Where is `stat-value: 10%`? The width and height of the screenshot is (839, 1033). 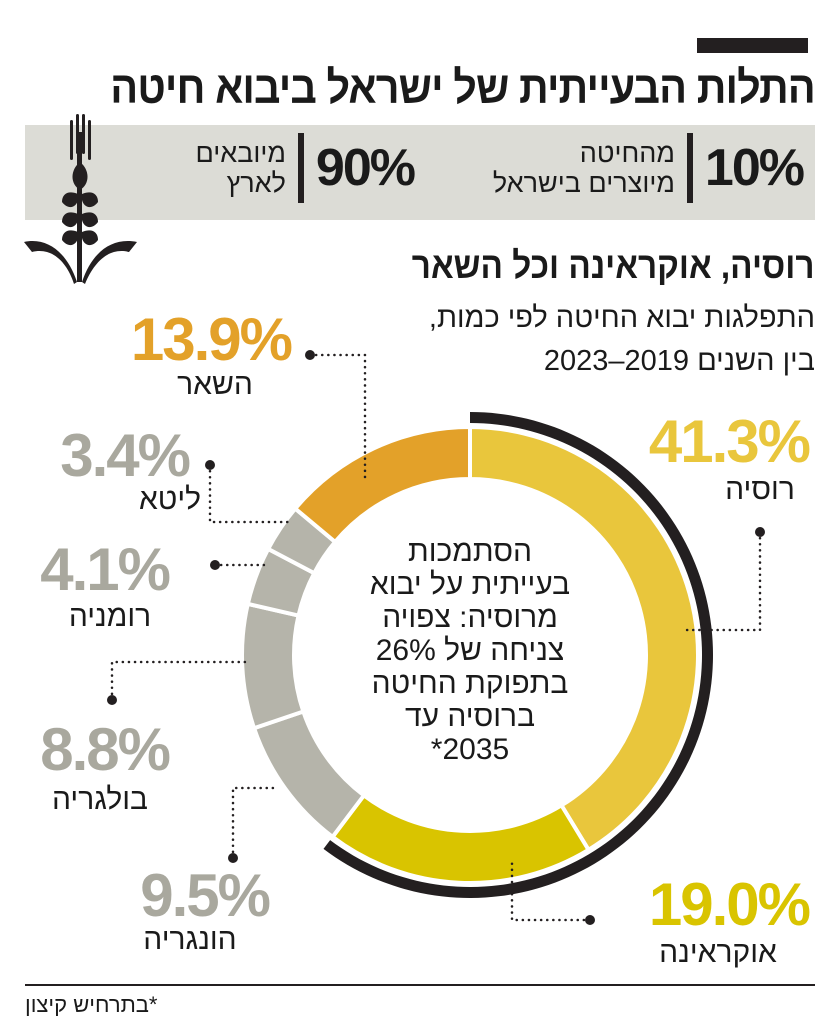 stat-value: 10% is located at coordinates (754, 168).